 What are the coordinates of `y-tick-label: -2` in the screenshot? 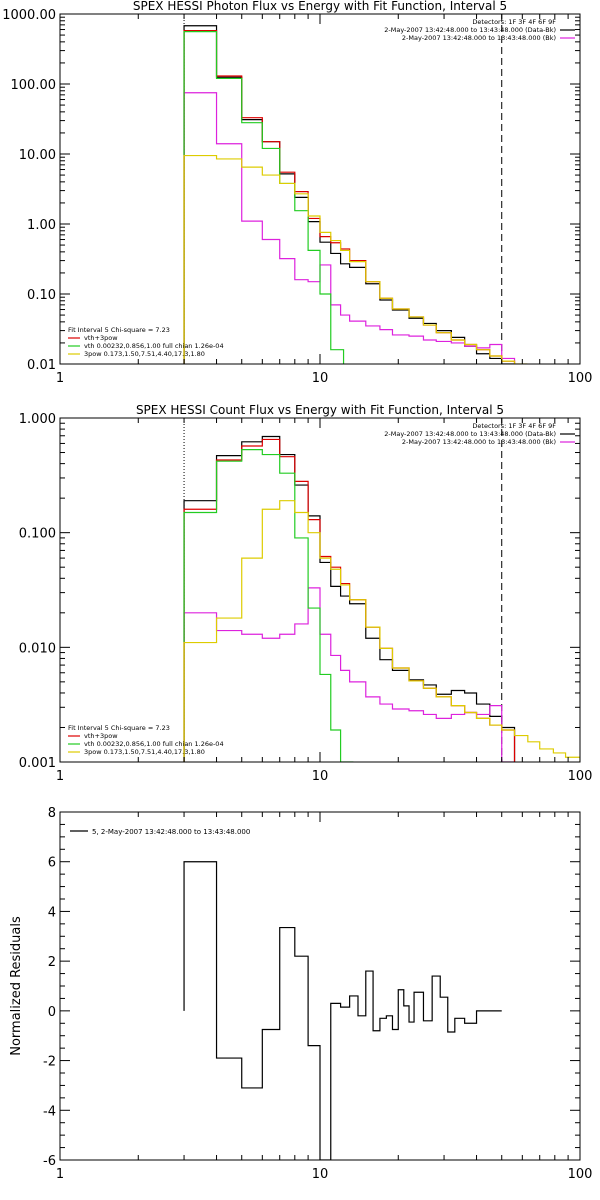 It's located at (49, 1062).